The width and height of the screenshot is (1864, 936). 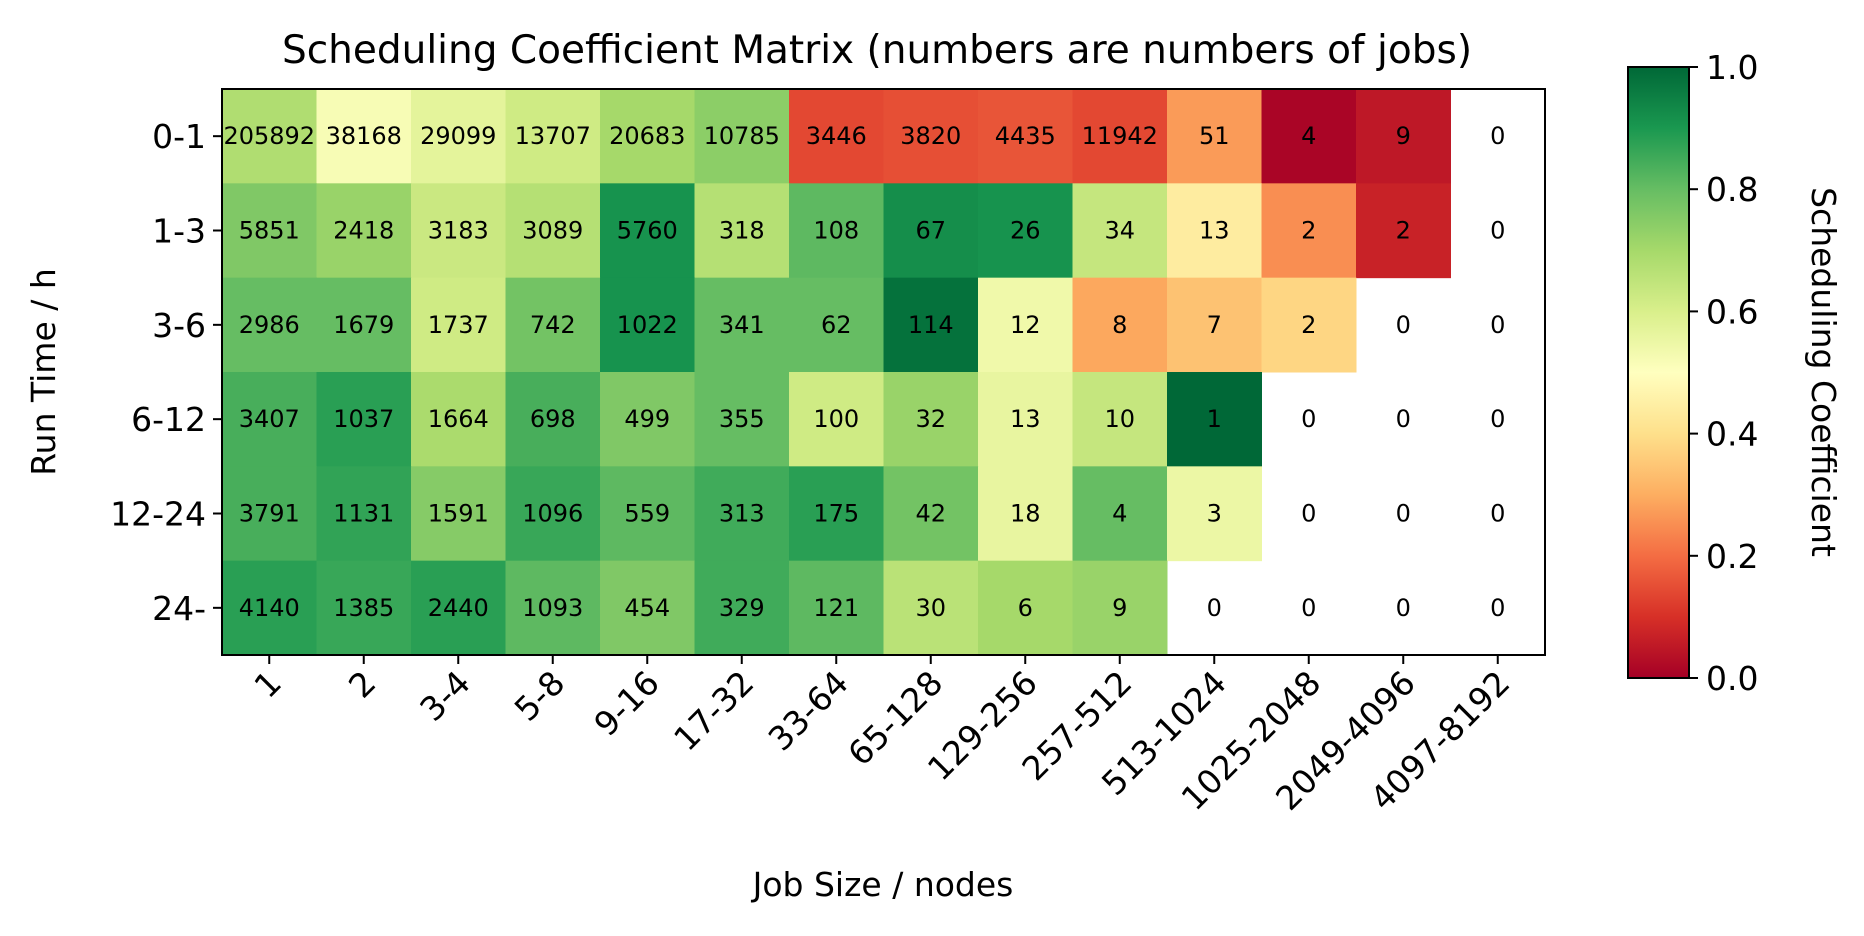 I want to click on colorbar-tick-label: 0.2, so click(x=1732, y=556).